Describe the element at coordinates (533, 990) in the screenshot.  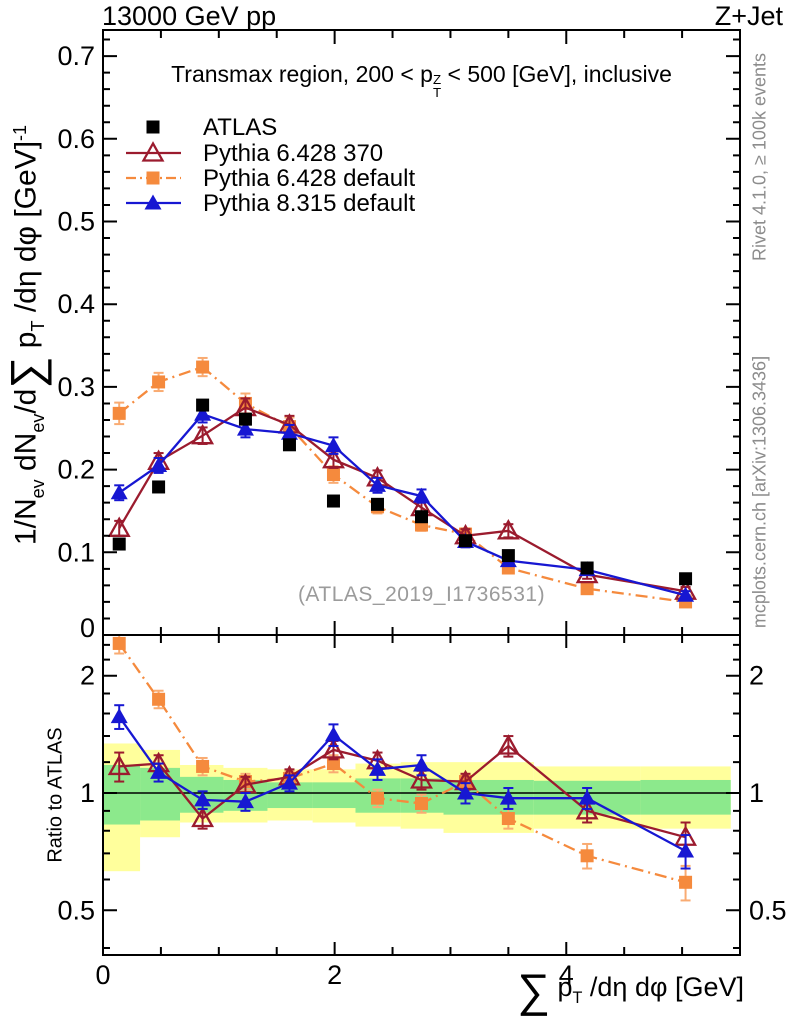
I see `label-segment: ∑` at that location.